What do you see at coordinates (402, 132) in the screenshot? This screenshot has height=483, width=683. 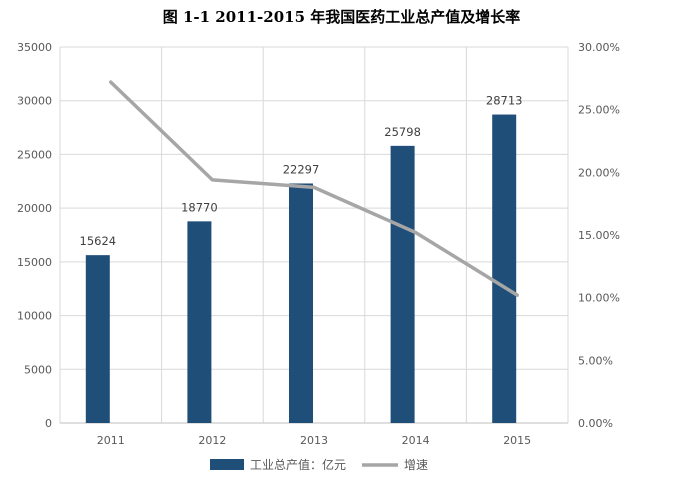 I see `bar-data-label: 25798` at bounding box center [402, 132].